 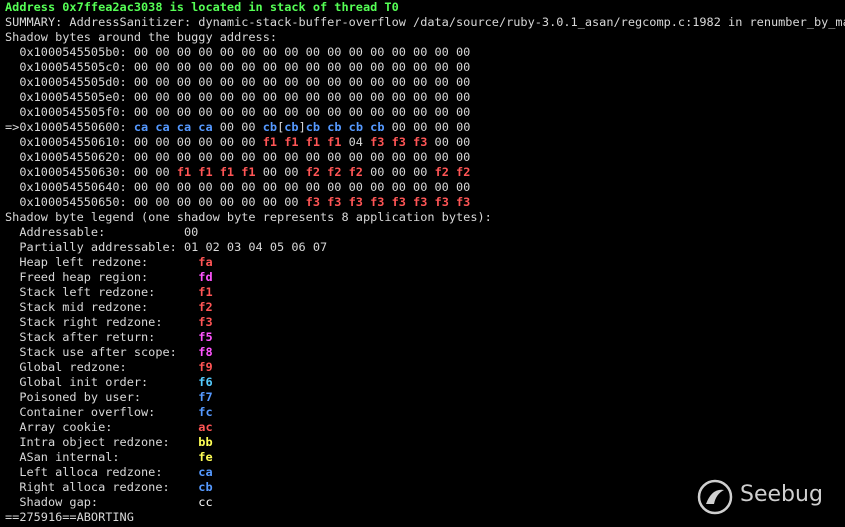 What do you see at coordinates (102, 427) in the screenshot?
I see `text-segment: Array cookie:` at bounding box center [102, 427].